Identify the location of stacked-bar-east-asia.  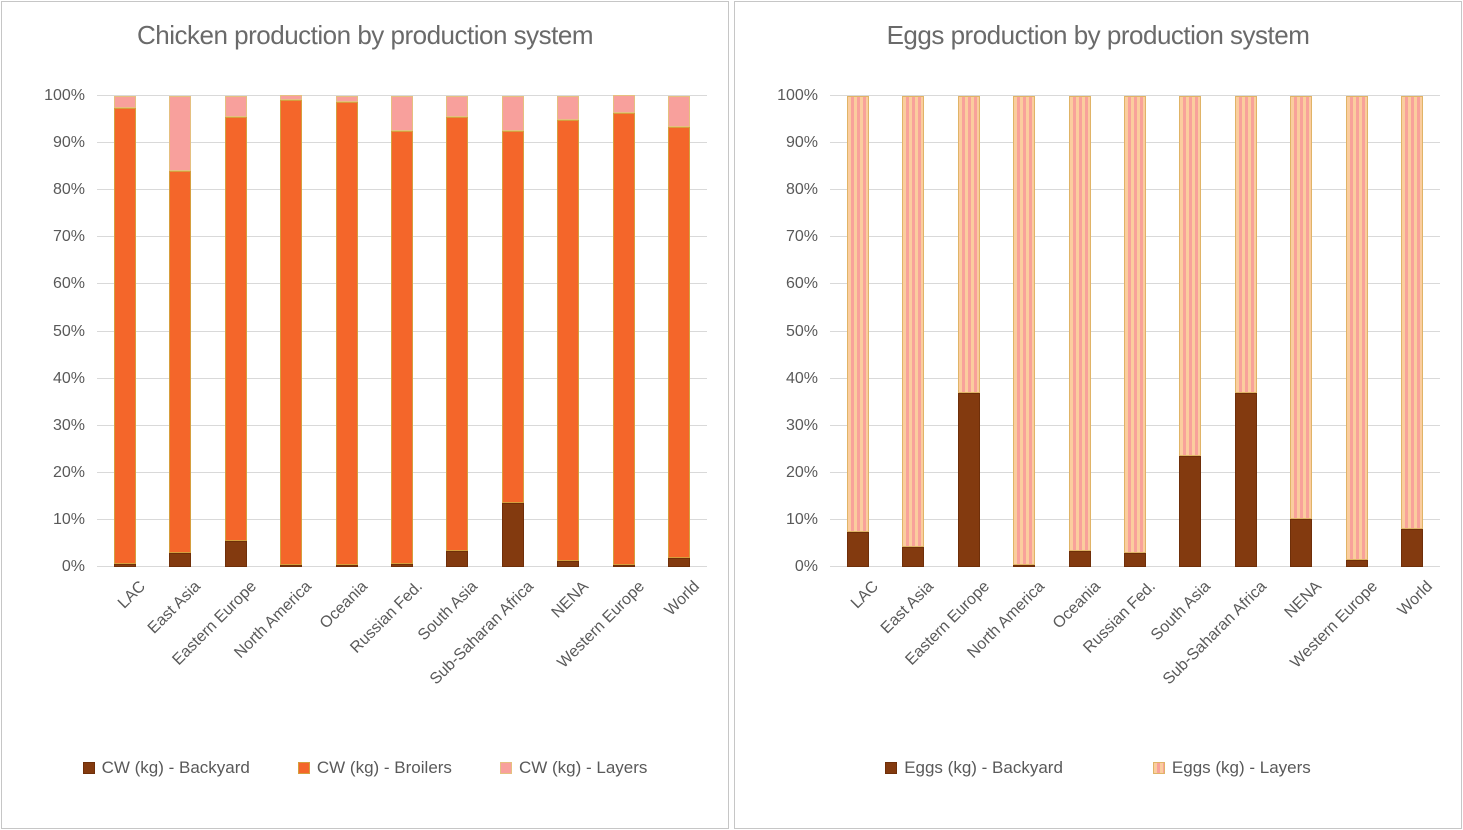
(180, 331).